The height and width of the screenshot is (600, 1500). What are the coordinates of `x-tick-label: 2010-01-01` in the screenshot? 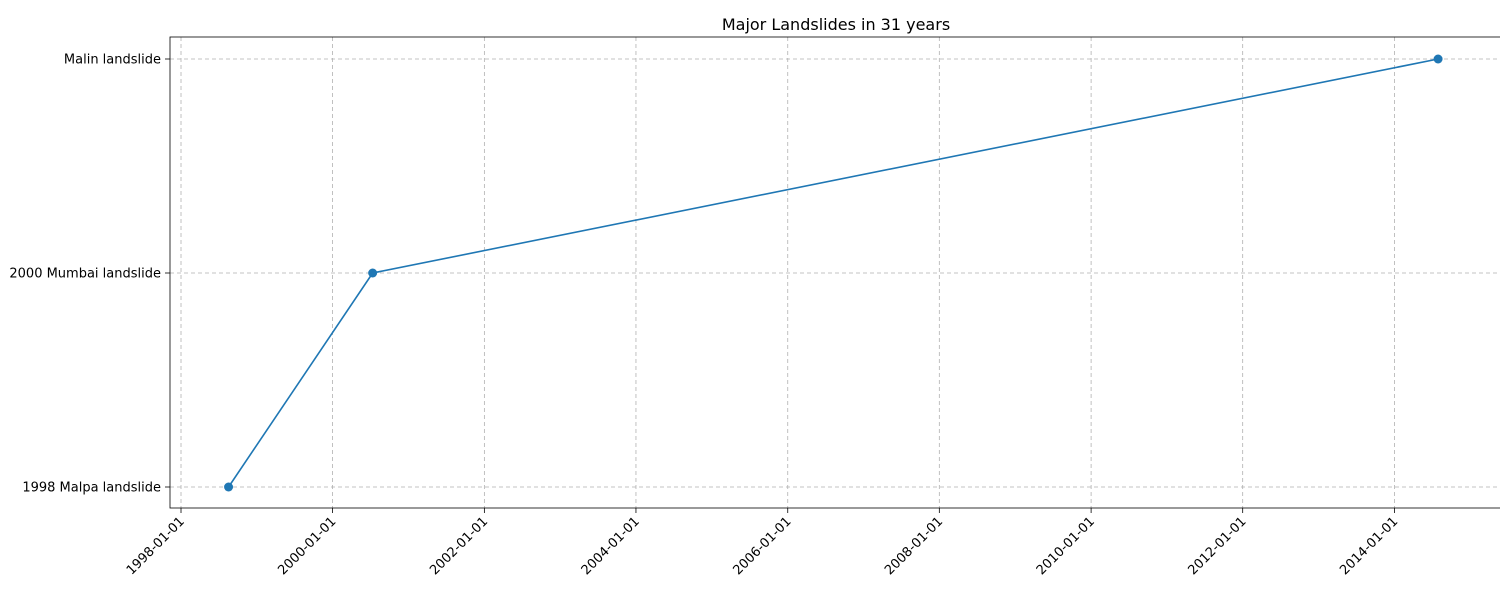 It's located at (1066, 546).